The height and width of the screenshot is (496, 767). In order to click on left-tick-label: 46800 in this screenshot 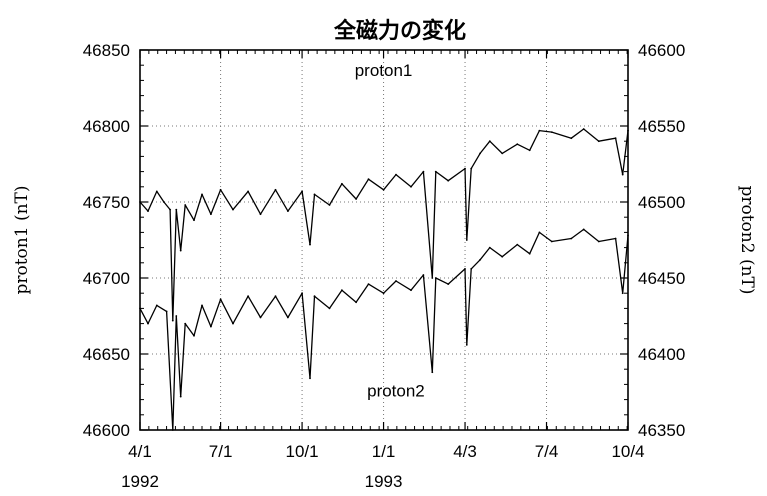, I will do `click(106, 126)`.